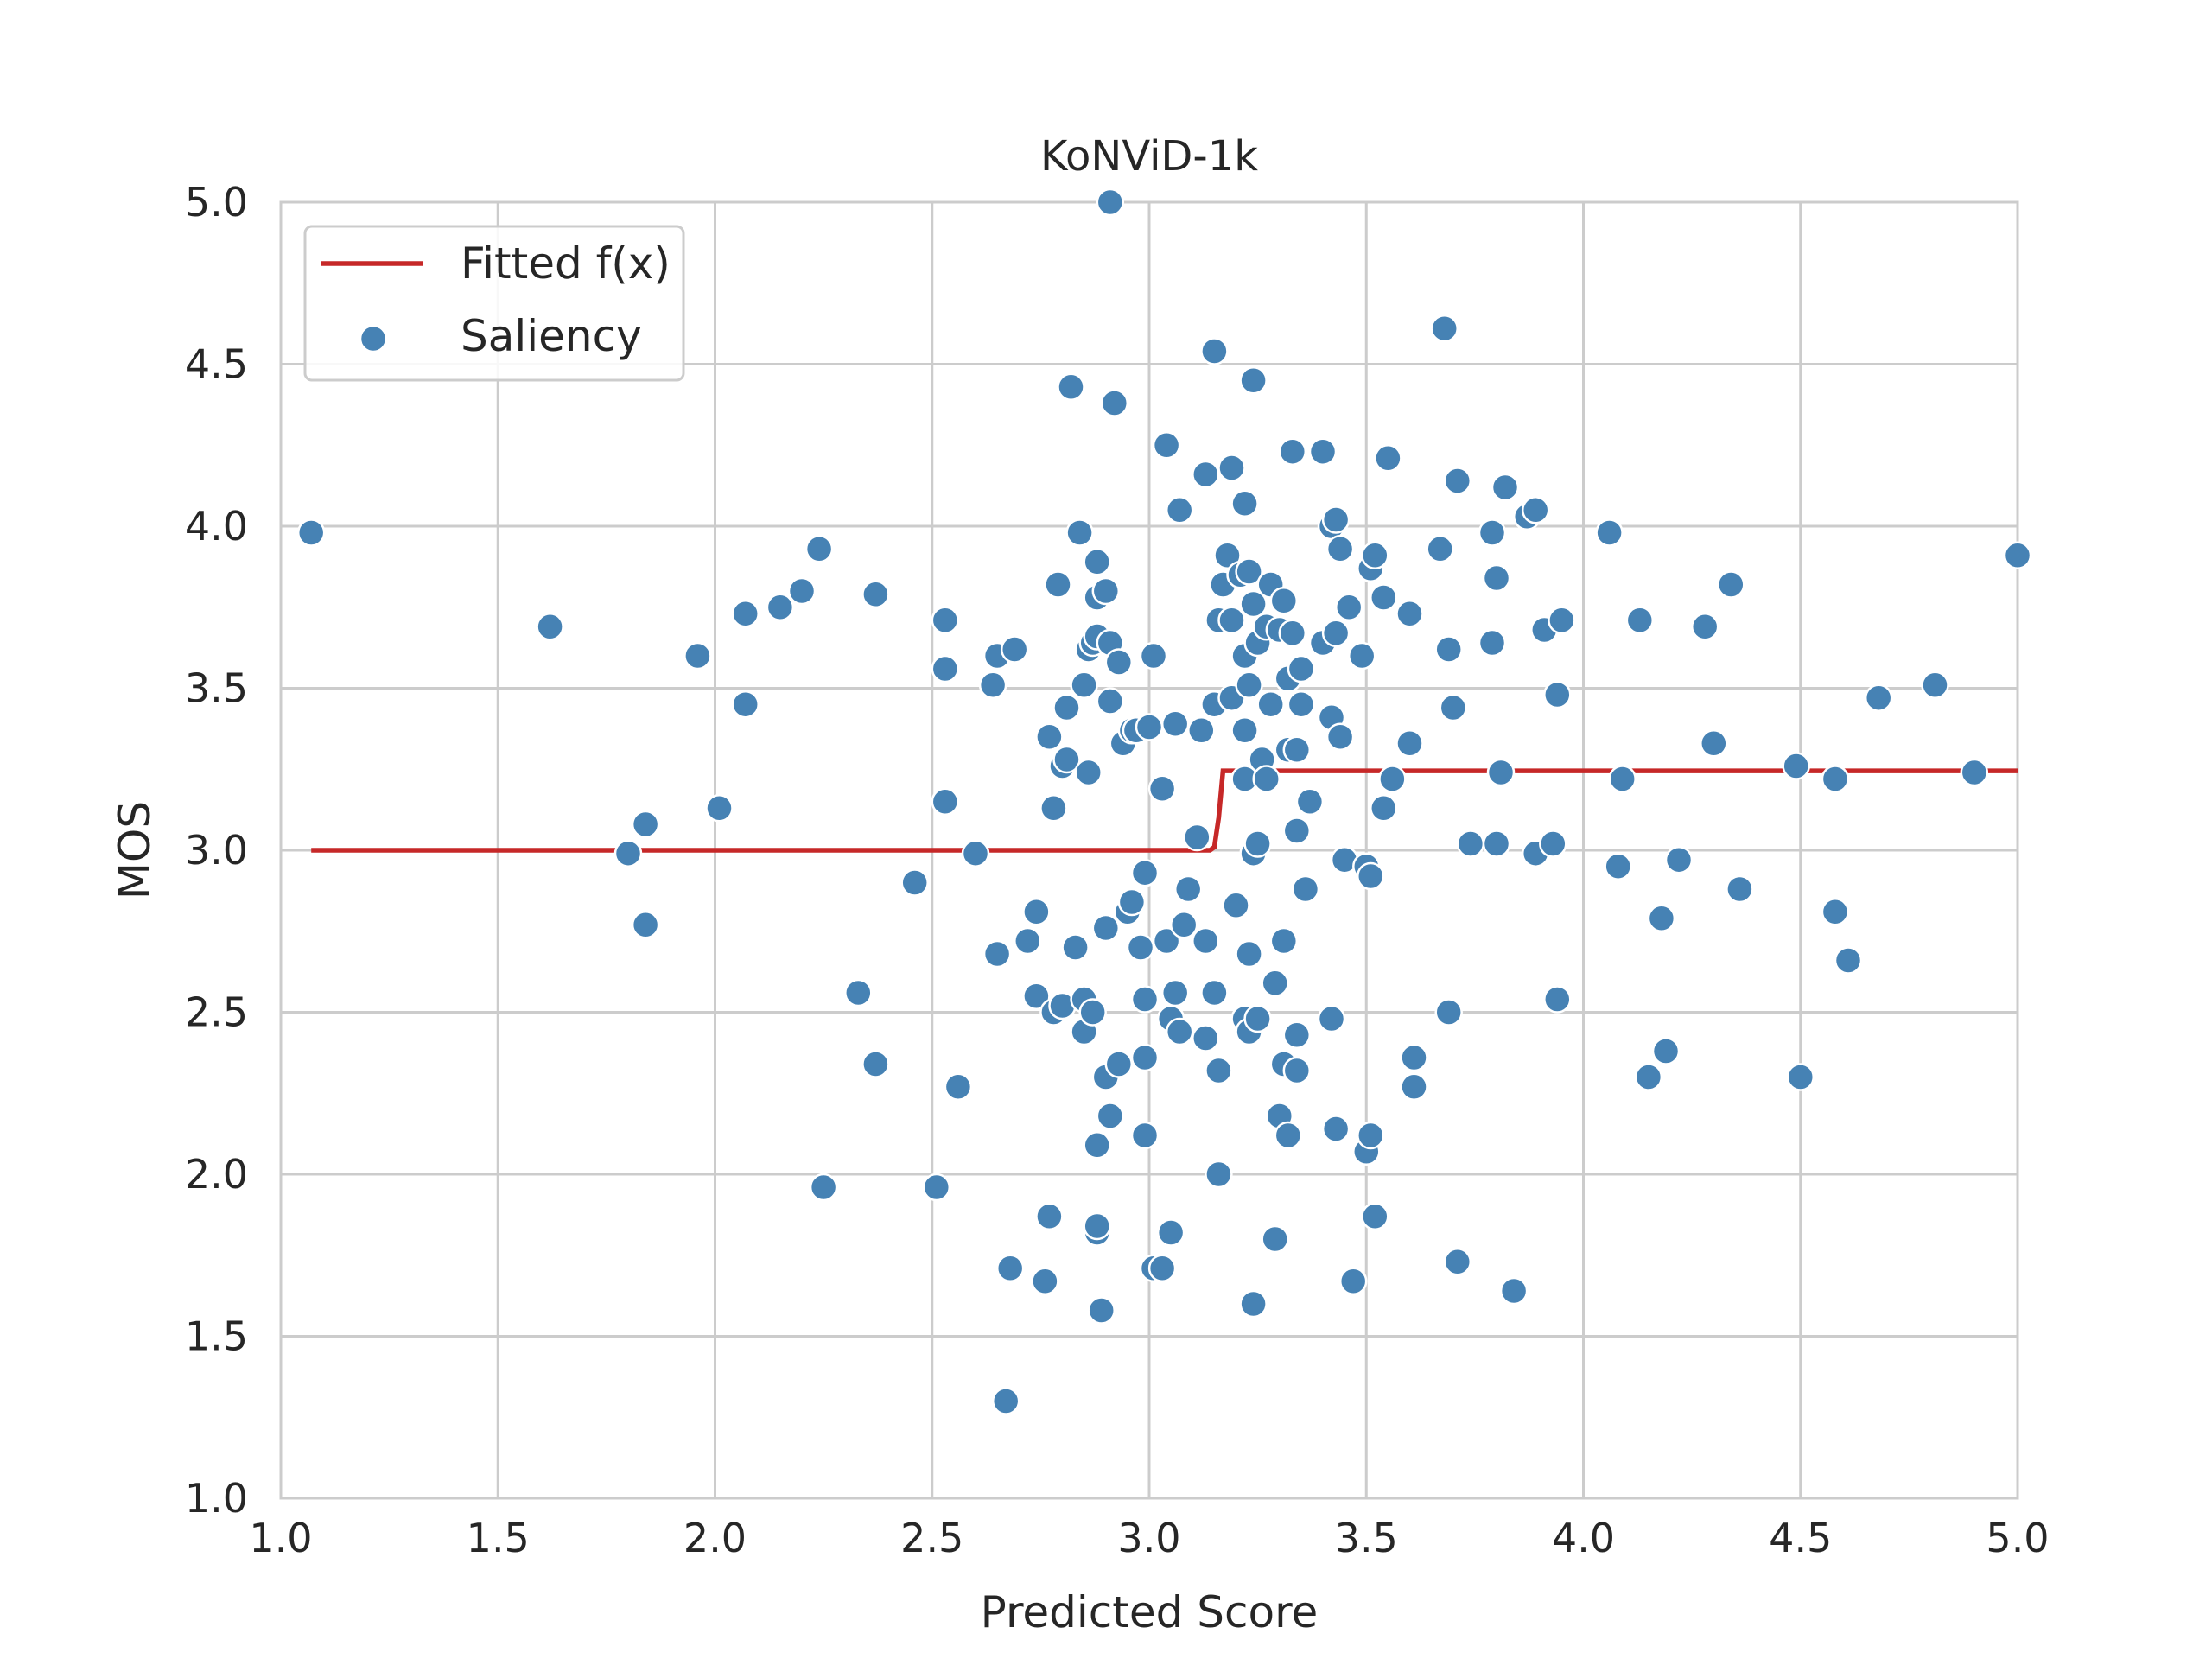  What do you see at coordinates (1583, 1538) in the screenshot?
I see `x-tick-label: 4.0` at bounding box center [1583, 1538].